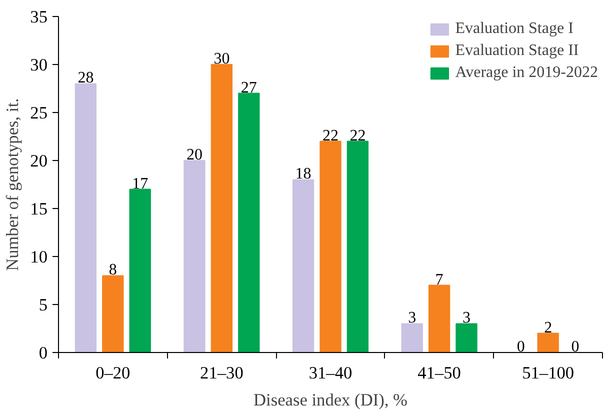 The image size is (614, 412). Describe the element at coordinates (222, 59) in the screenshot. I see `data-label: 30` at that location.